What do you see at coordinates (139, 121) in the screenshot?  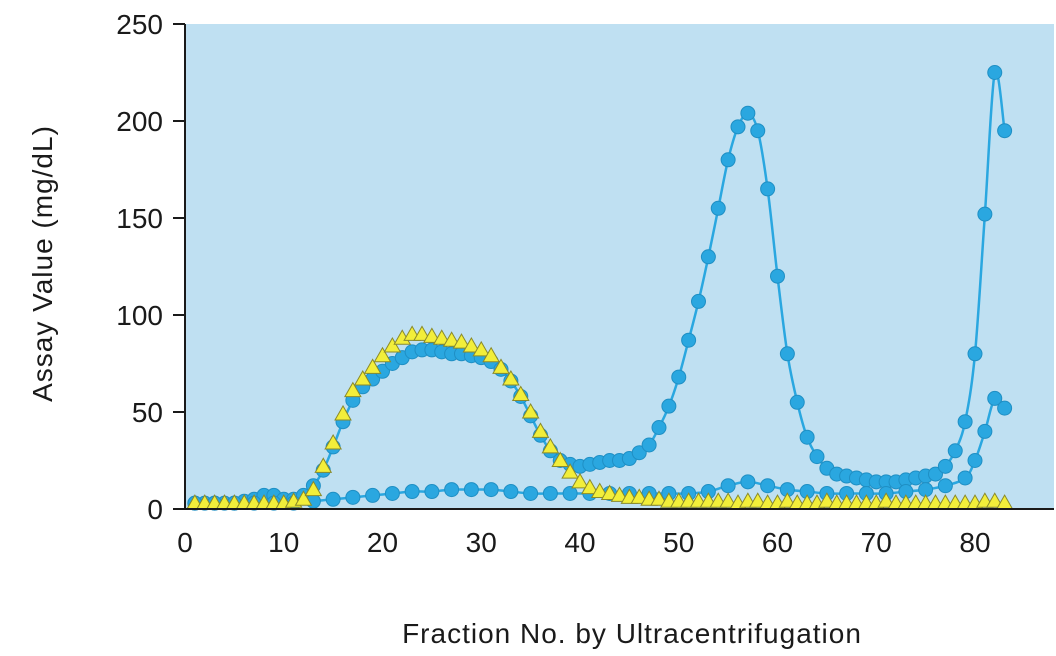 I see `y-tick-label: 200` at bounding box center [139, 121].